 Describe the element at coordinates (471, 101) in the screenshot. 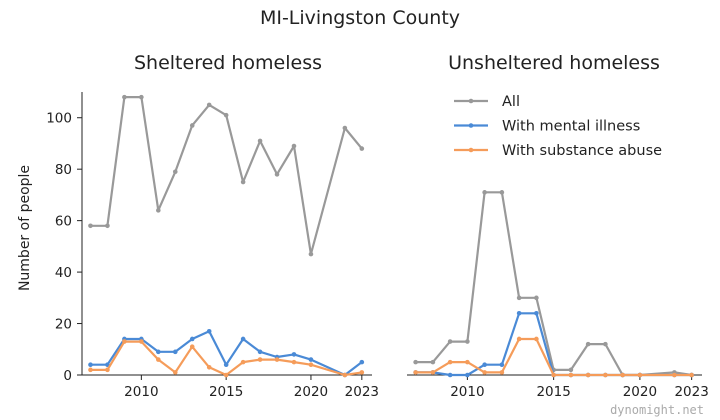

I see `legend-marker-all` at that location.